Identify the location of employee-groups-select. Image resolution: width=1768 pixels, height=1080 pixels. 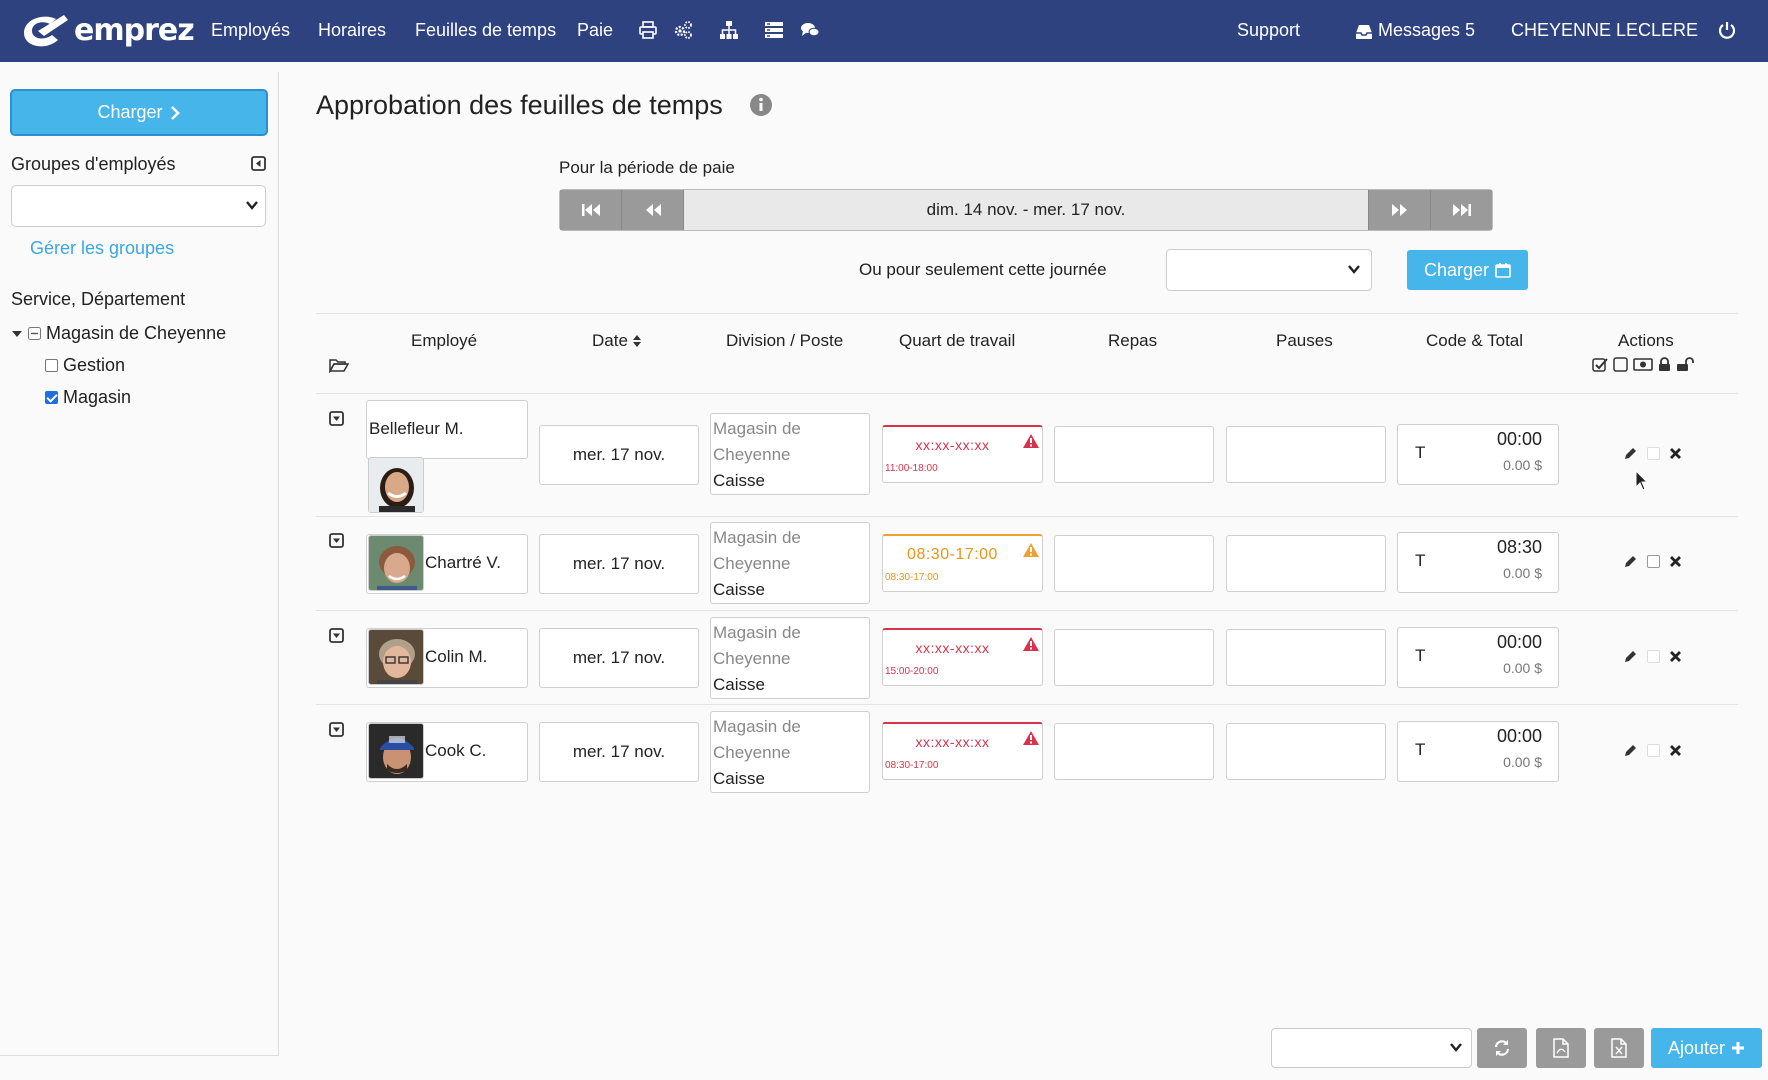
(138, 206).